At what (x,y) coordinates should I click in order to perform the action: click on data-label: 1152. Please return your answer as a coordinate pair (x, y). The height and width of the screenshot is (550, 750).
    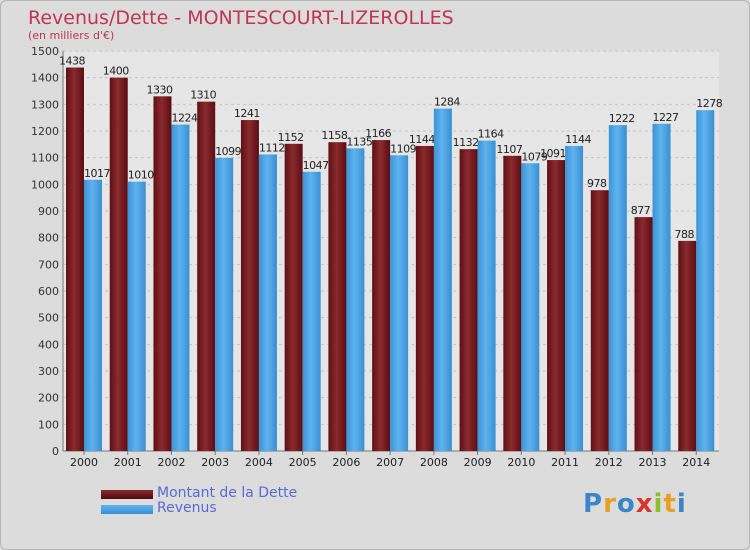
    Looking at the image, I should click on (291, 137).